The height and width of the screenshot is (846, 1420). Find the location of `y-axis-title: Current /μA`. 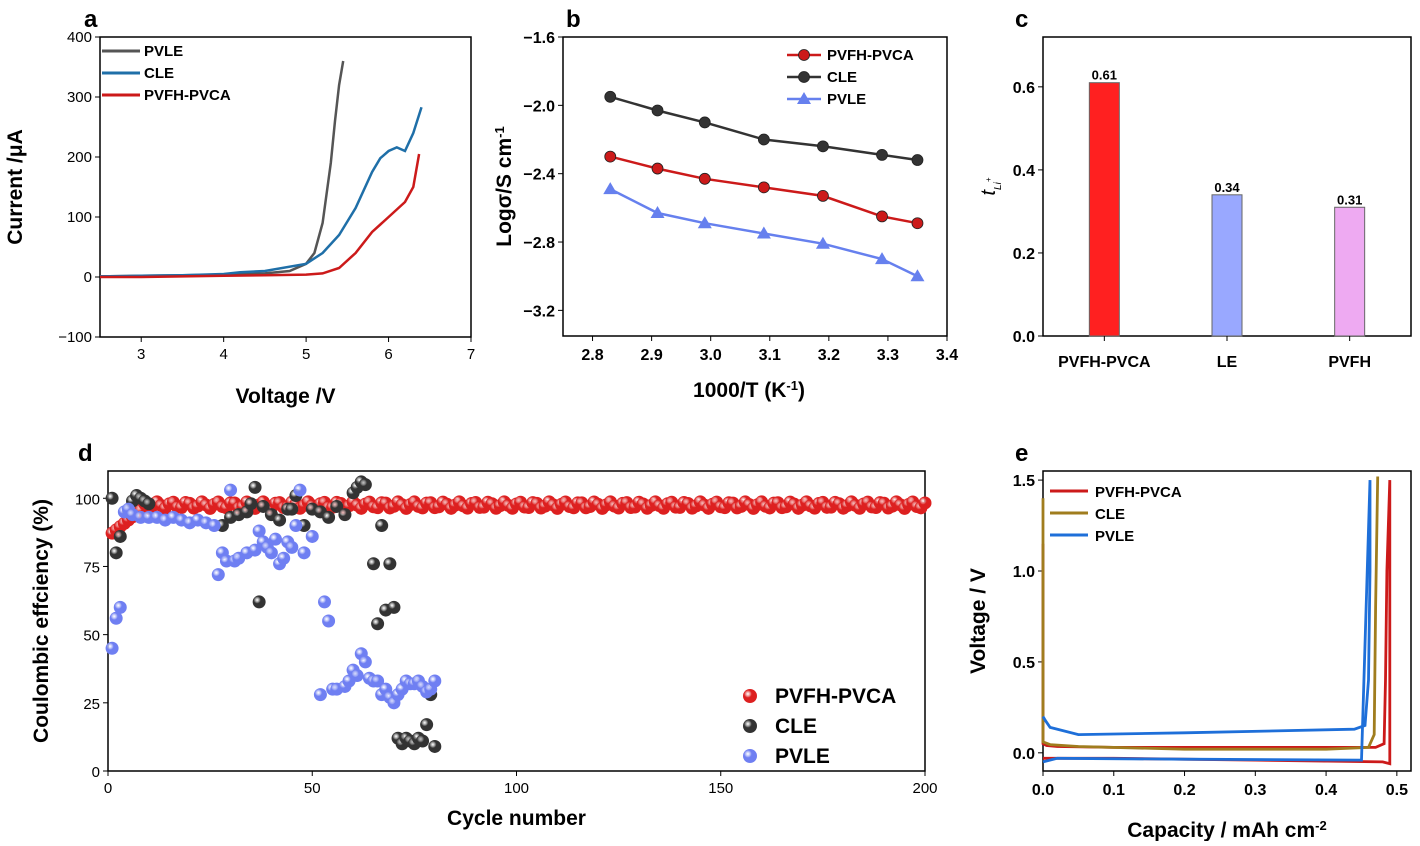

y-axis-title: Current /μA is located at coordinates (15, 187).